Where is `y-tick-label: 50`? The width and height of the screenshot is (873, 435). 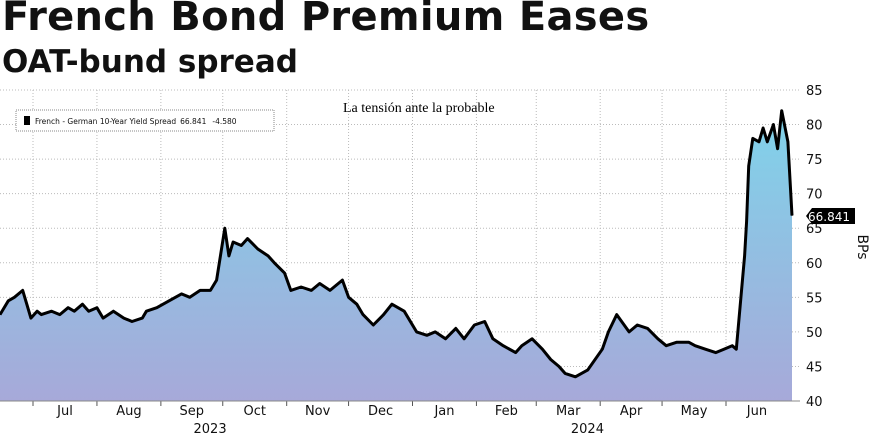 y-tick-label: 50 is located at coordinates (814, 333).